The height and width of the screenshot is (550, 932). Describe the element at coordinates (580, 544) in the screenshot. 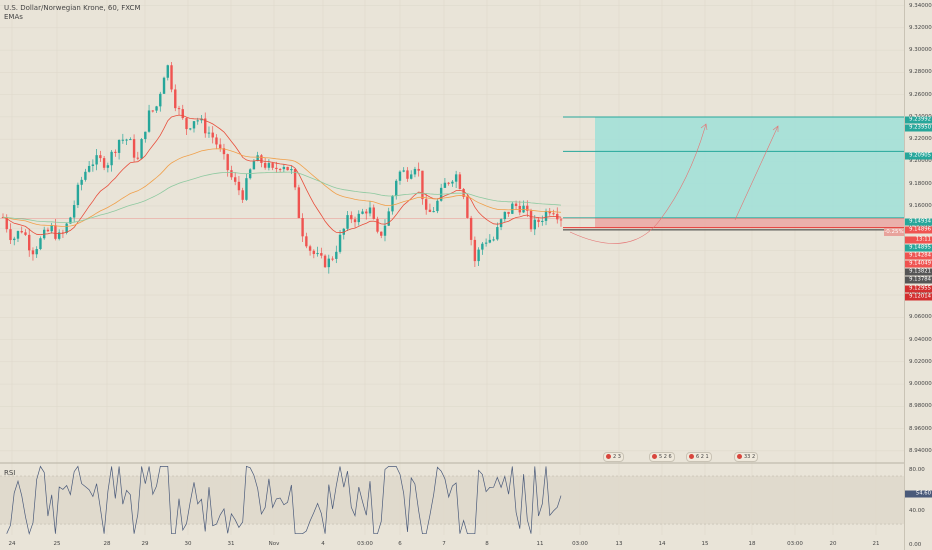

I see `time-tick-label: 03:00` at that location.